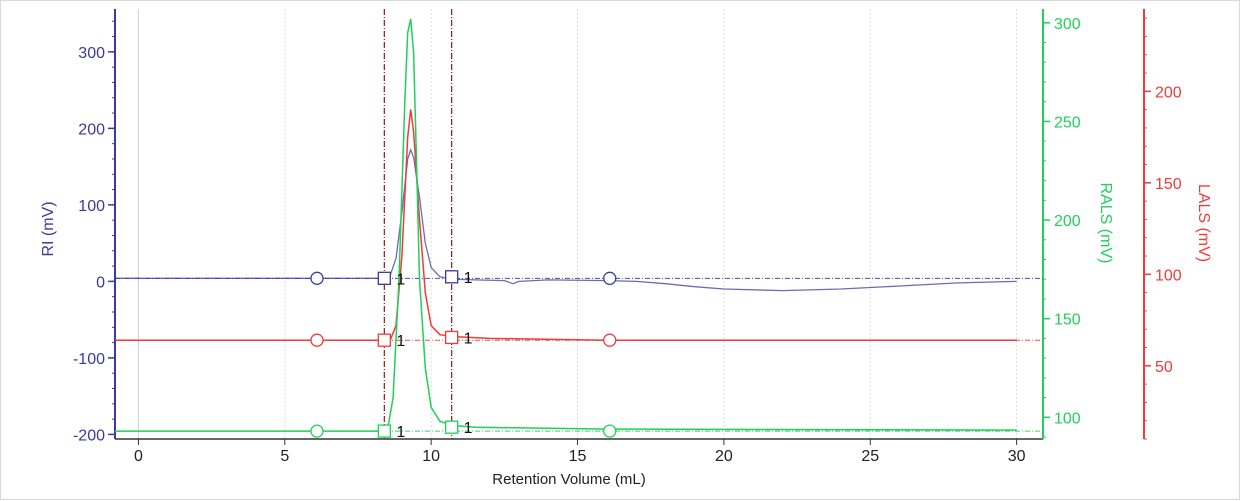 Image resolution: width=1240 pixels, height=501 pixels. What do you see at coordinates (89, 359) in the screenshot?
I see `ri-tick-label: -100` at bounding box center [89, 359].